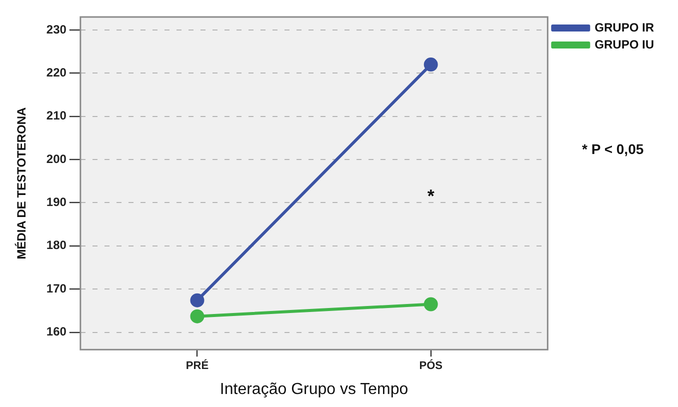  Describe the element at coordinates (56, 331) in the screenshot. I see `y-tick-label: 160` at that location.